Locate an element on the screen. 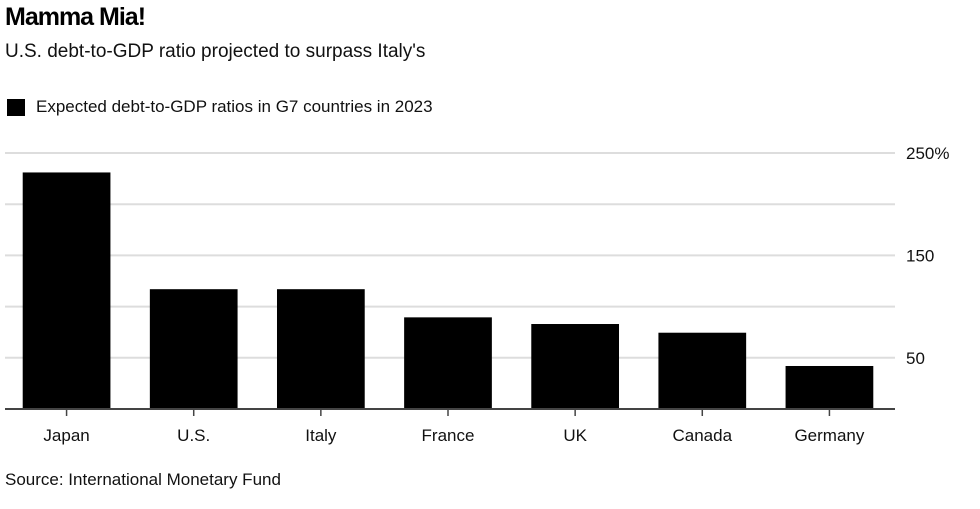 The image size is (980, 509). x-tick-label: France is located at coordinates (448, 435).